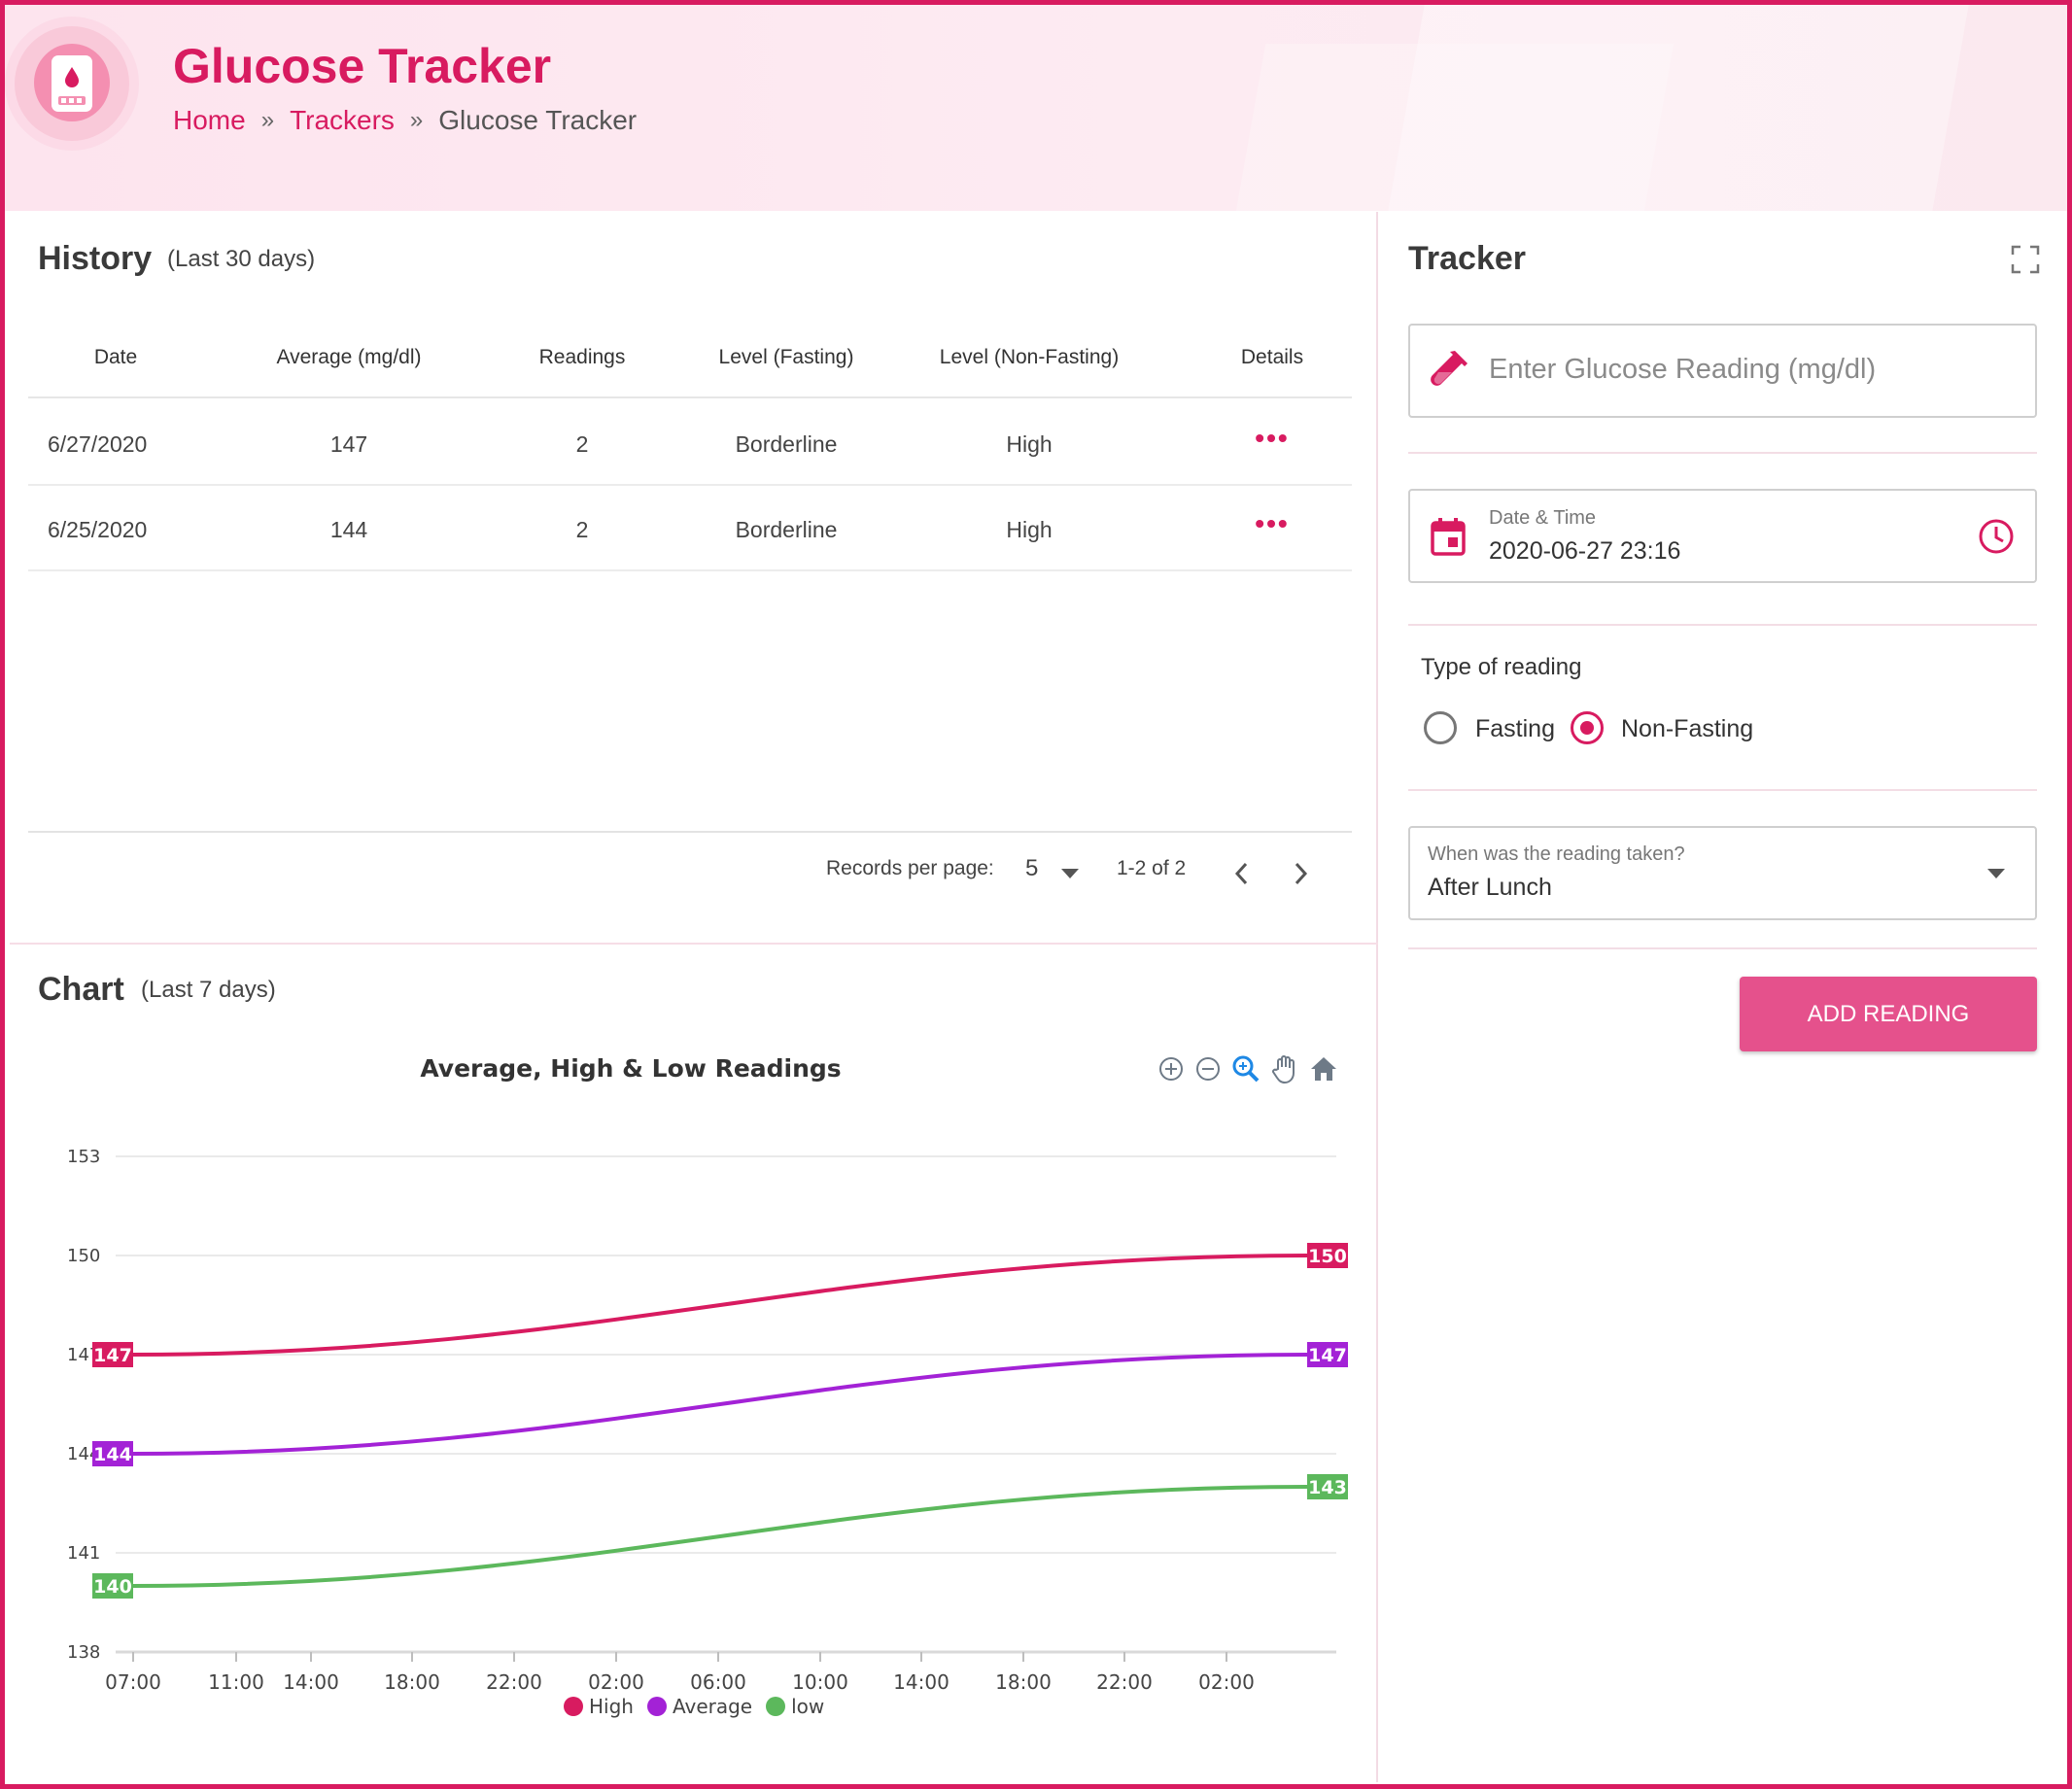  Describe the element at coordinates (787, 529) in the screenshot. I see `cell-level-fasting: Borderline` at that location.